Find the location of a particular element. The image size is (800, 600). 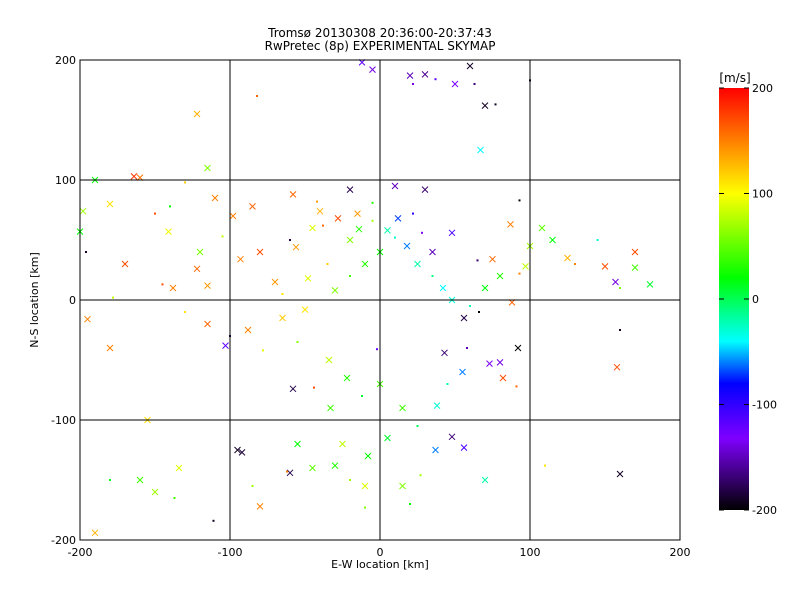

y-tick-label: -200 is located at coordinates (63, 540).